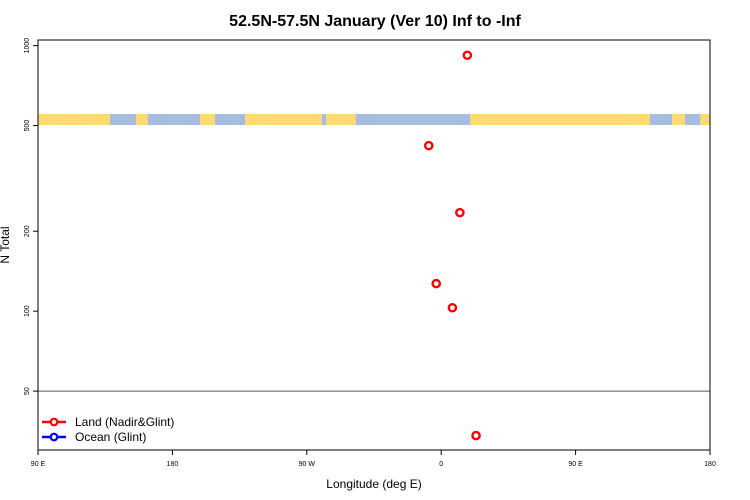 This screenshot has width=750, height=500. I want to click on land-ocean-strip, so click(374, 119).